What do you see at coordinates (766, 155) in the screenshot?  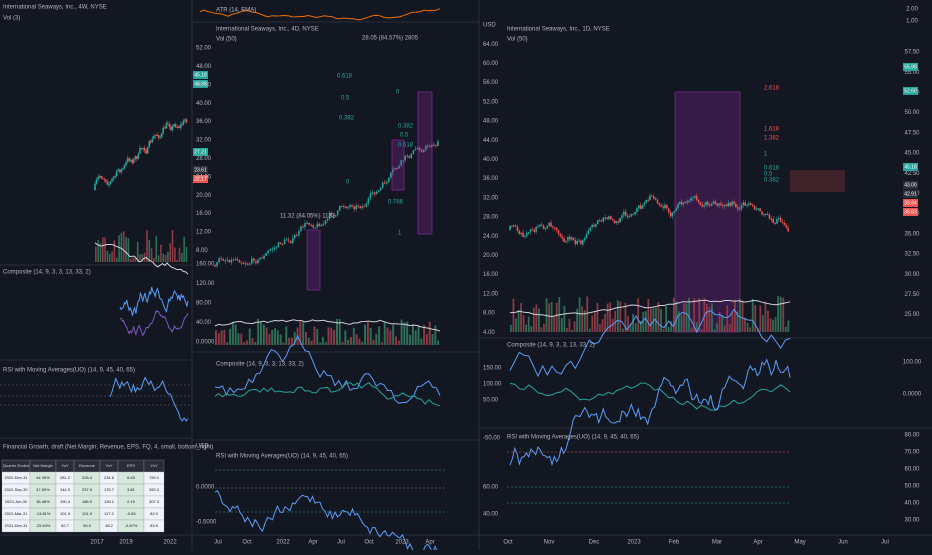 I see `fib-label: 1` at bounding box center [766, 155].